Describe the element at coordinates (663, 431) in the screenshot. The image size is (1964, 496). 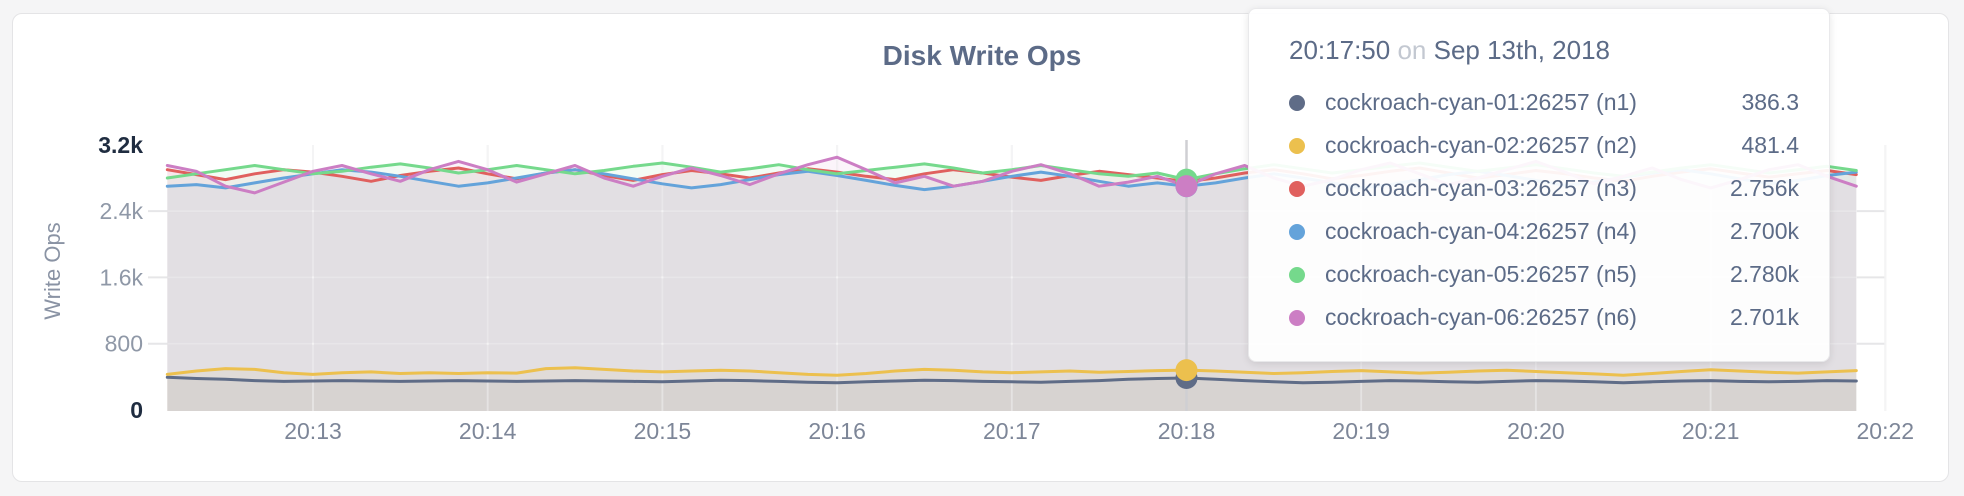
I see `x-tick-label: 20:15` at that location.